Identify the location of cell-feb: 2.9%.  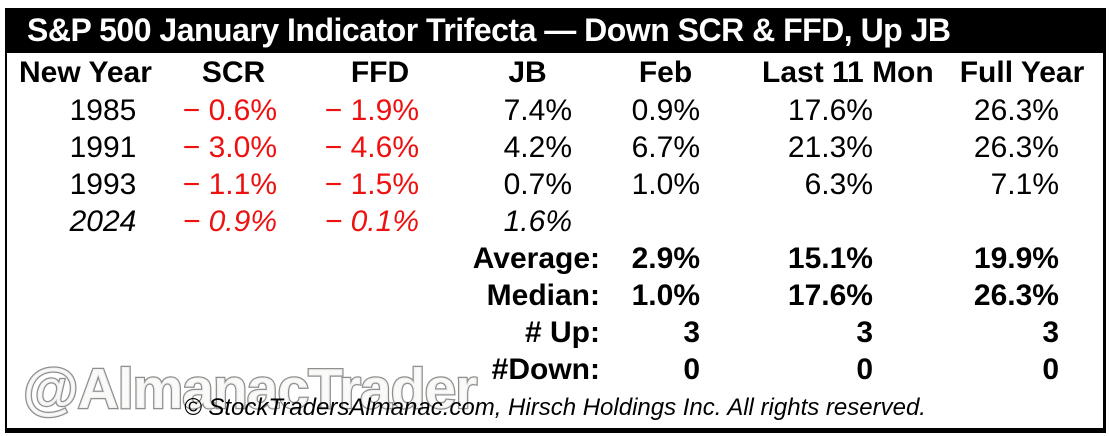
(665, 258).